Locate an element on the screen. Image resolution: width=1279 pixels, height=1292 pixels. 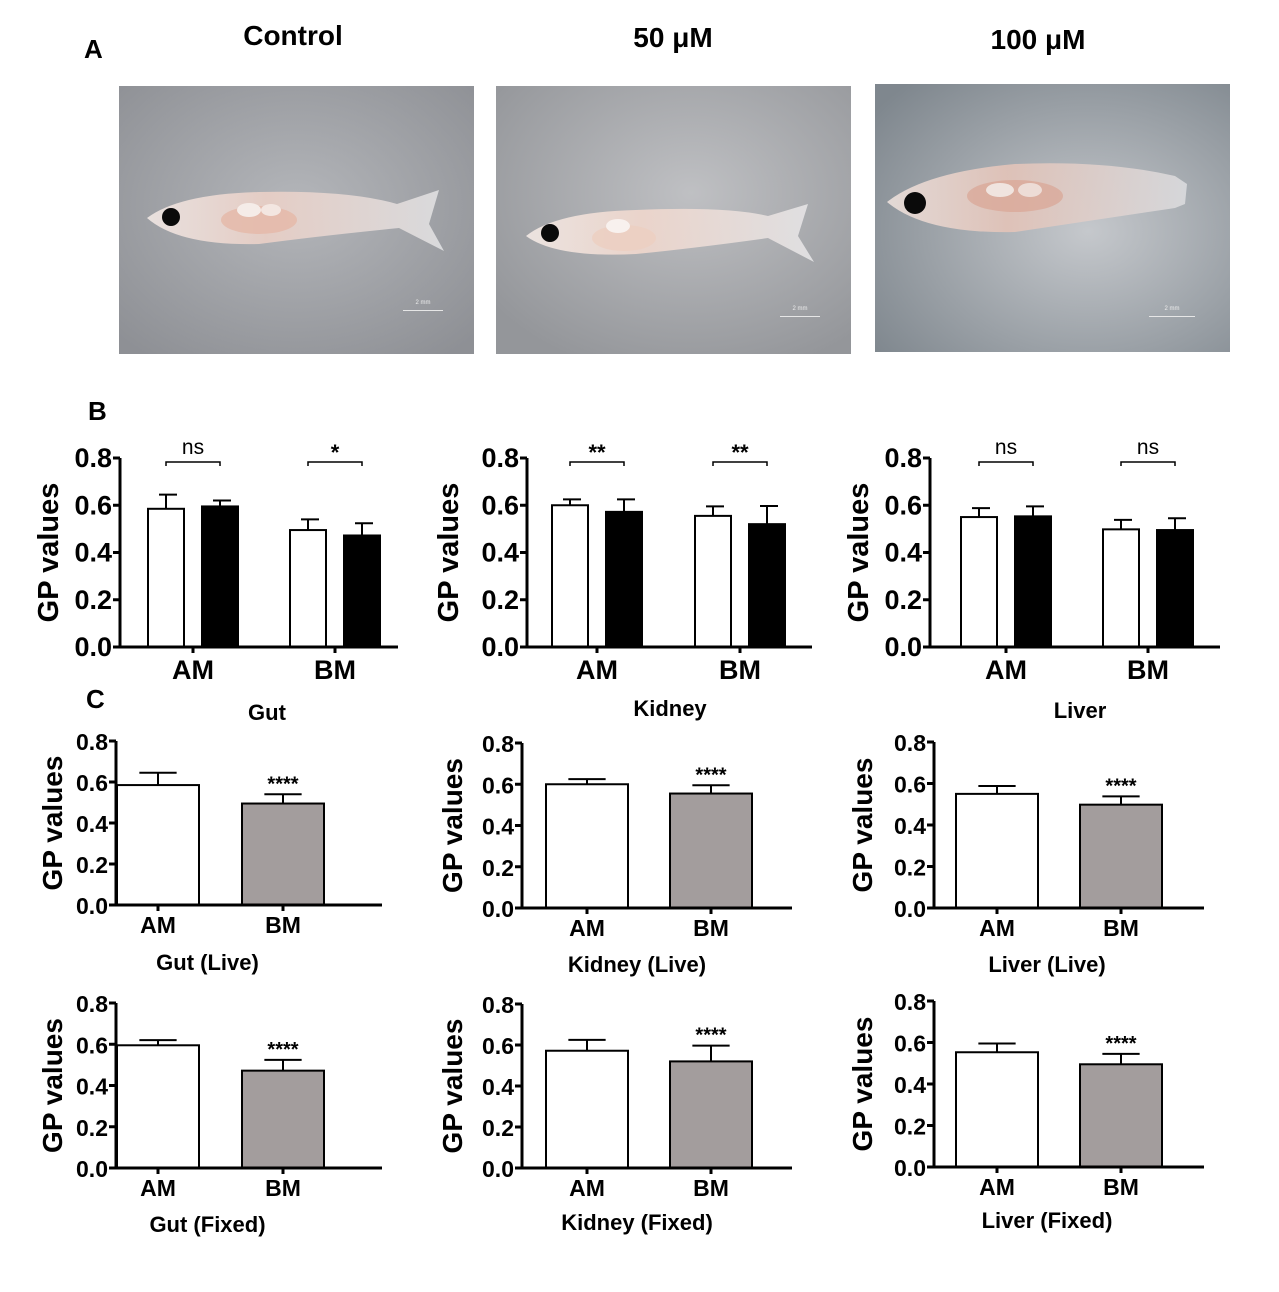
panel-c-title-gut: Gut is located at coordinates (267, 712).